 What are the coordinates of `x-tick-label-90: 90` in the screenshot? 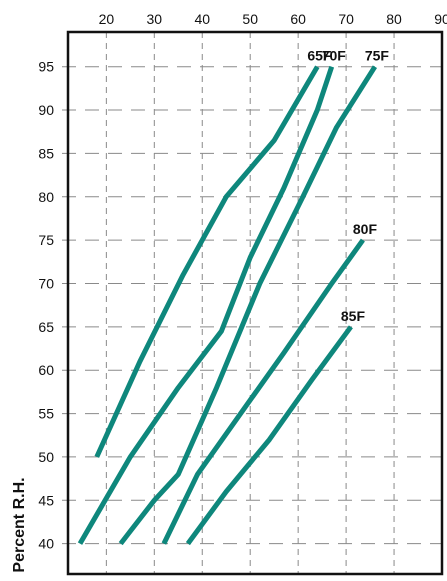 It's located at (440, 19).